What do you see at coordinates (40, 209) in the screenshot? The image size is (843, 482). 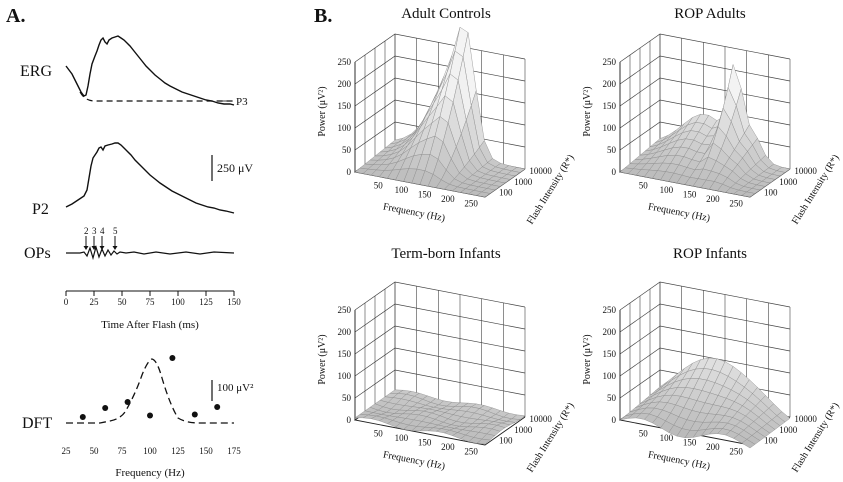 I see `p2-label: P2` at bounding box center [40, 209].